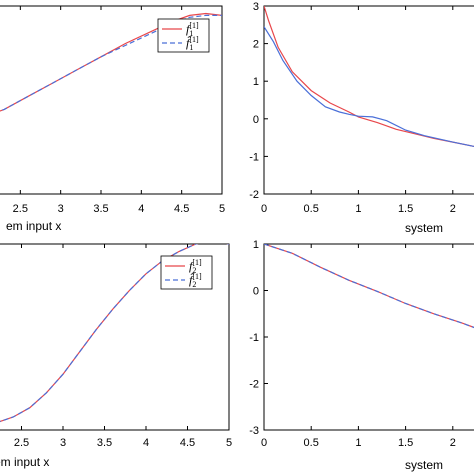 The height and width of the screenshot is (474, 474). What do you see at coordinates (256, 7) in the screenshot?
I see `y-tick-label: 3` at bounding box center [256, 7].